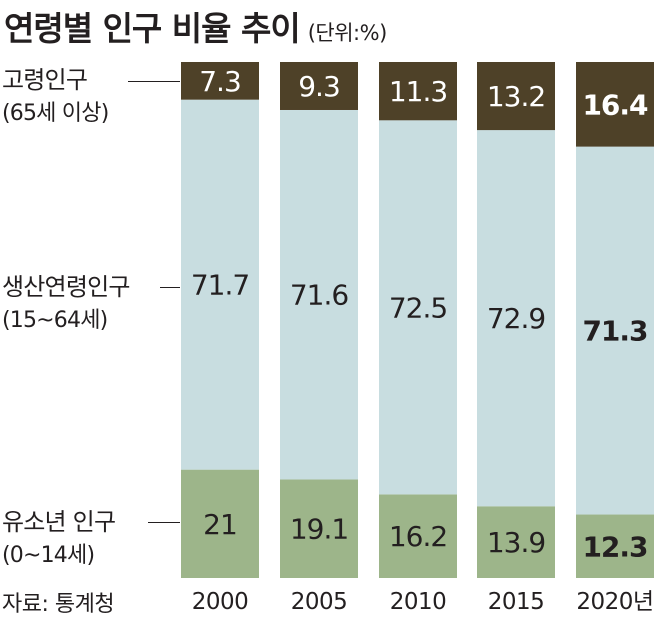  I want to click on legend-elderly-age: (65세 이상), so click(55, 113).